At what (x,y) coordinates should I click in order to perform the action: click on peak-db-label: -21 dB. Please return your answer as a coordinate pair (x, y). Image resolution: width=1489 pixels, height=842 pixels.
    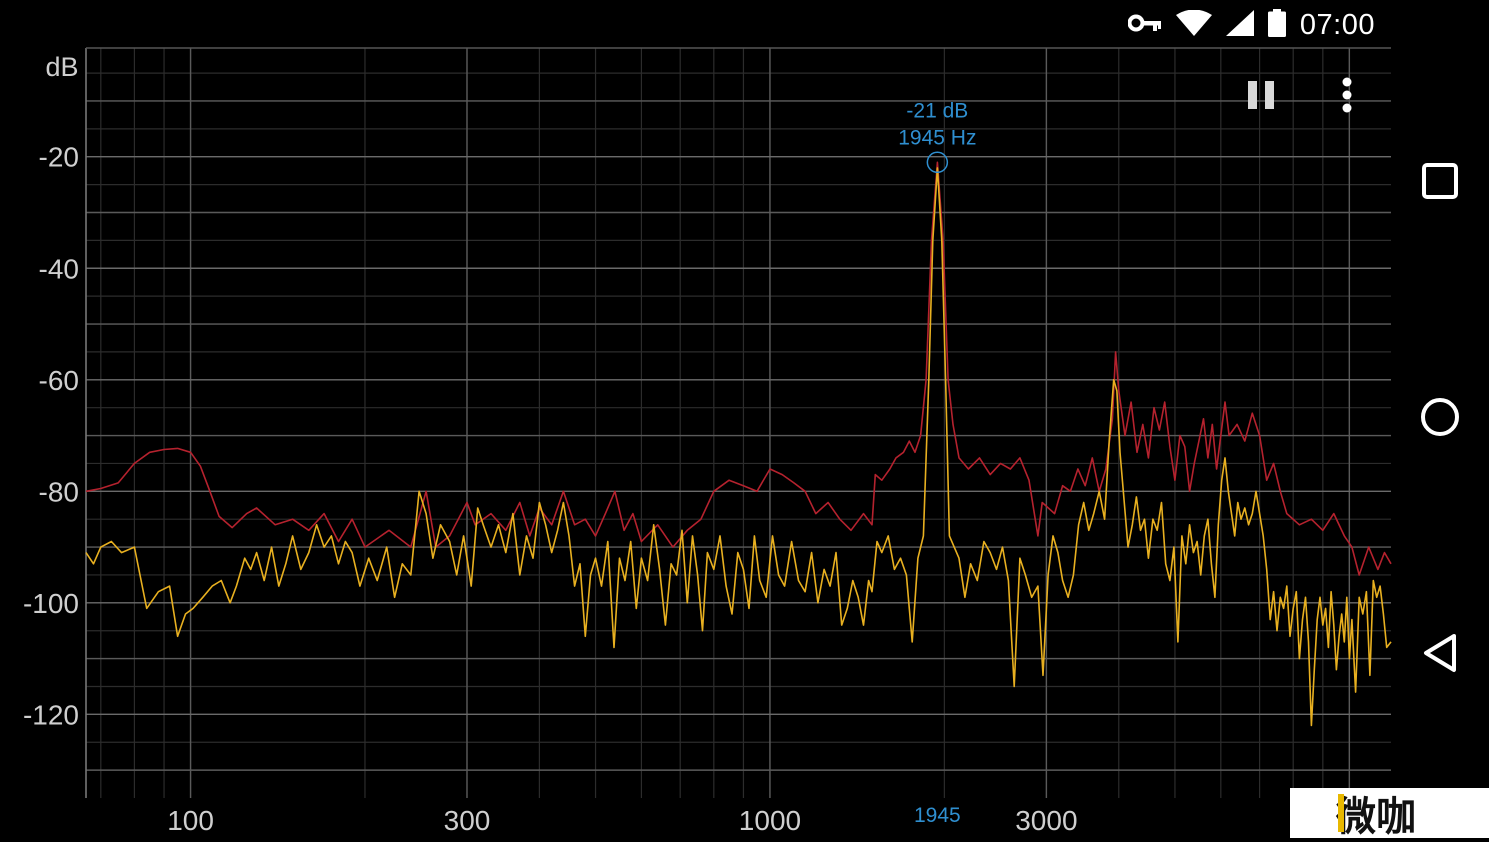
    Looking at the image, I should click on (937, 110).